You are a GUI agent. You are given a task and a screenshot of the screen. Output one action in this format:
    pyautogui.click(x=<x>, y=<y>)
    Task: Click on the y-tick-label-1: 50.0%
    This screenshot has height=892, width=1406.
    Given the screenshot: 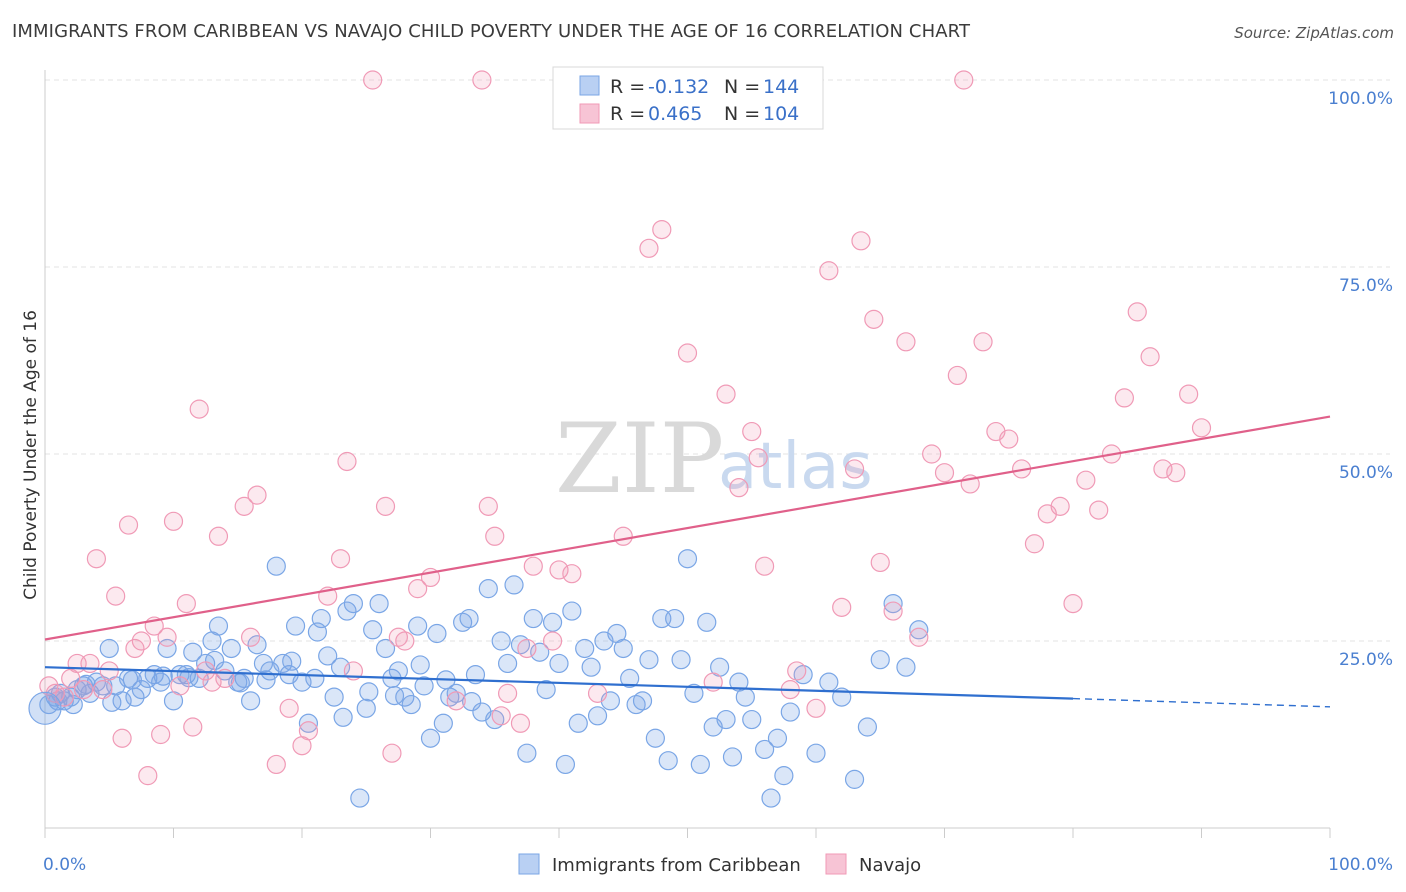 What is the action you would take?
    pyautogui.click(x=1366, y=473)
    